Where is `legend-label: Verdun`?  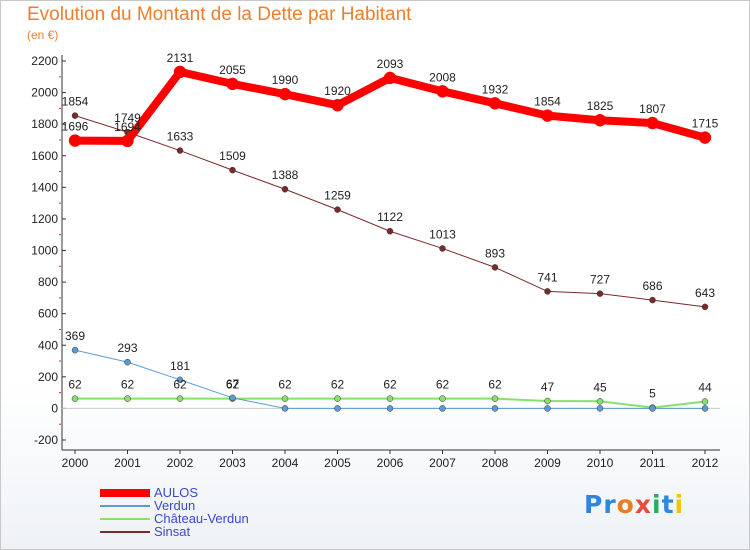
legend-label: Verdun is located at coordinates (175, 505).